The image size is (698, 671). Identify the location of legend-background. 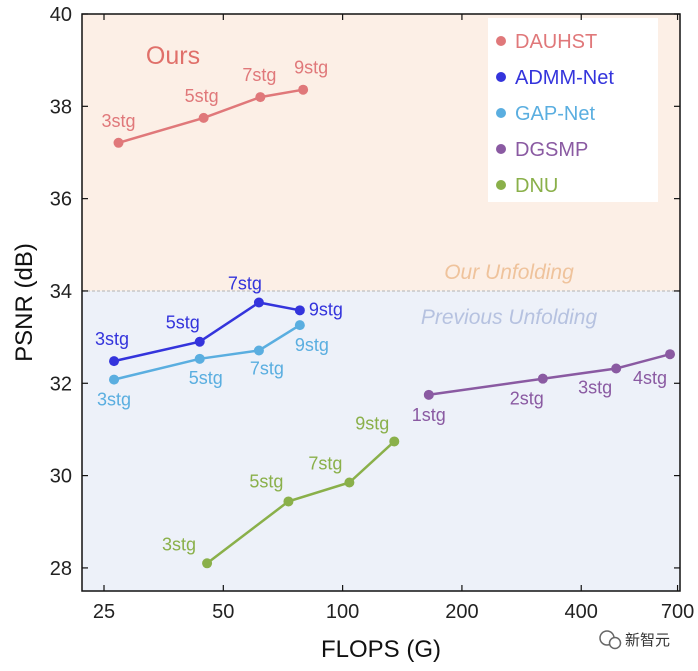
(573, 110).